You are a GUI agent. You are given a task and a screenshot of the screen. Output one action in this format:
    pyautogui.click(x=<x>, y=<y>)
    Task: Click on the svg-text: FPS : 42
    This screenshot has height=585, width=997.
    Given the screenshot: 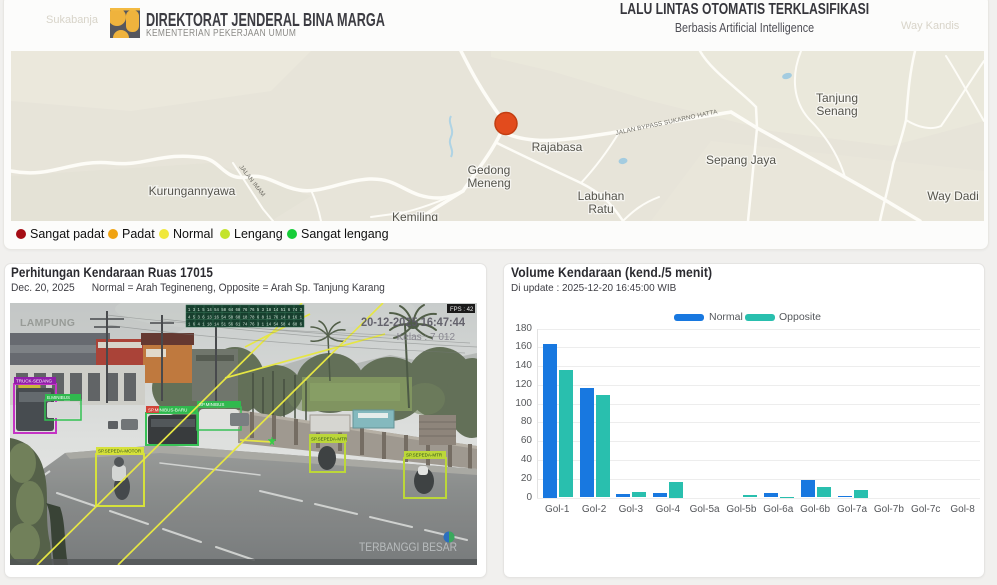 What is the action you would take?
    pyautogui.click(x=462, y=310)
    